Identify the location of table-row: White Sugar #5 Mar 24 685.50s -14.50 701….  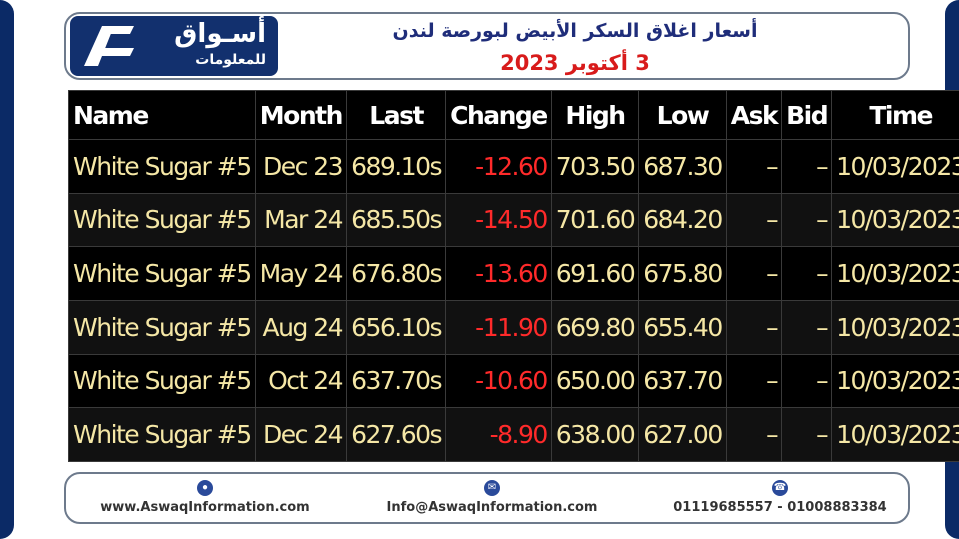
(513, 220).